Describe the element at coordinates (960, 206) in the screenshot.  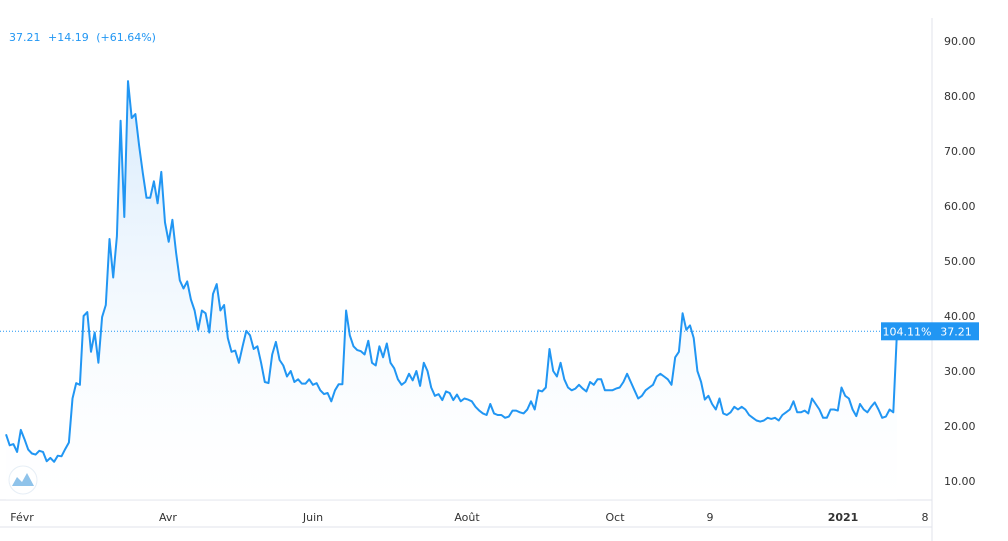
I see `y-tick-label: 60.00` at that location.